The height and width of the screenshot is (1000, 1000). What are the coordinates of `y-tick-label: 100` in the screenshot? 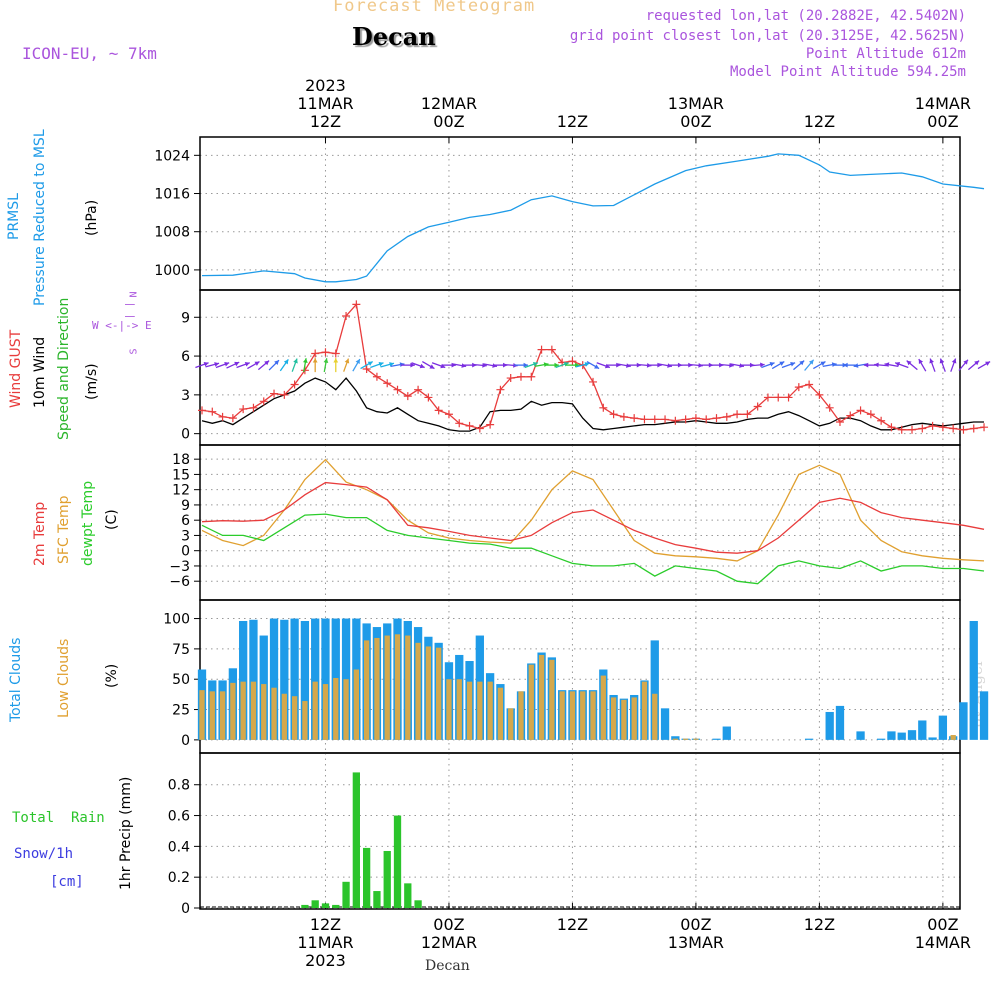 It's located at (176, 620).